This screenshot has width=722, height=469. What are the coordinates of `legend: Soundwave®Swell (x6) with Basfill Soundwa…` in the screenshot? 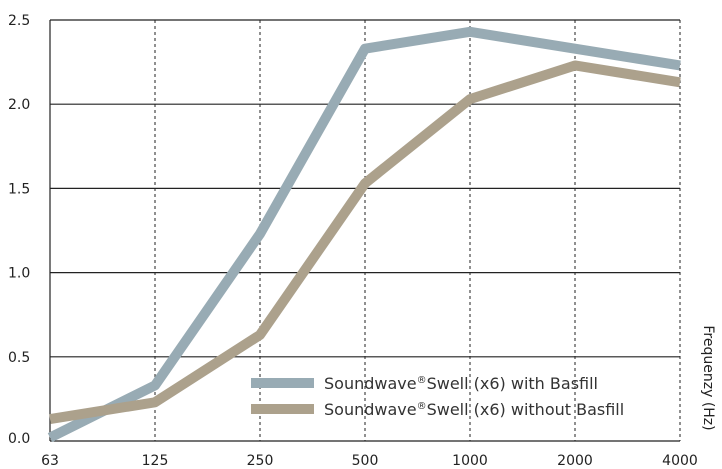 It's located at (437, 396).